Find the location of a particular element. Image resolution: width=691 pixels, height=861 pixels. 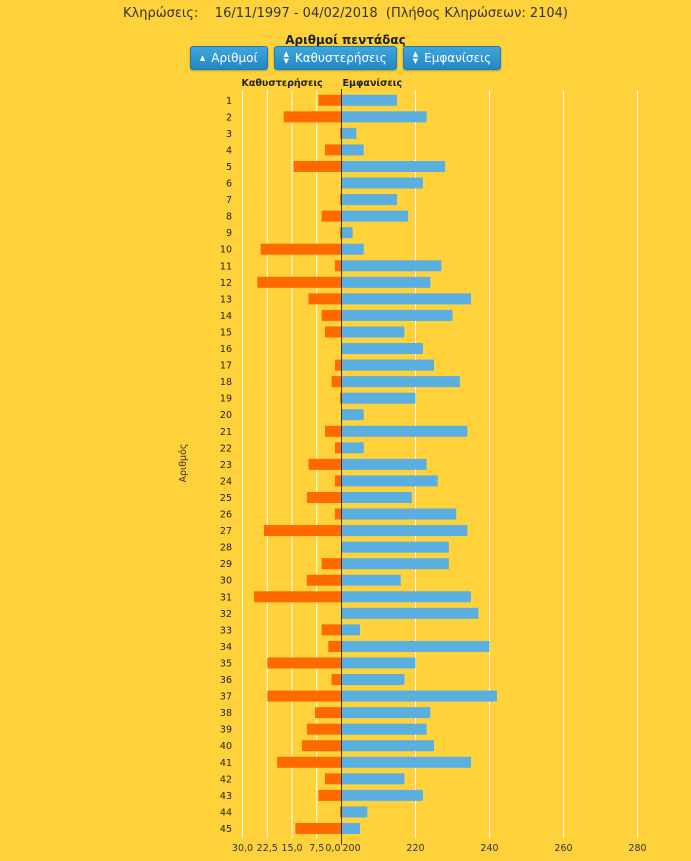

sort-by-appearances-button: ▲ ▼ Εμφανίσεις is located at coordinates (452, 58).